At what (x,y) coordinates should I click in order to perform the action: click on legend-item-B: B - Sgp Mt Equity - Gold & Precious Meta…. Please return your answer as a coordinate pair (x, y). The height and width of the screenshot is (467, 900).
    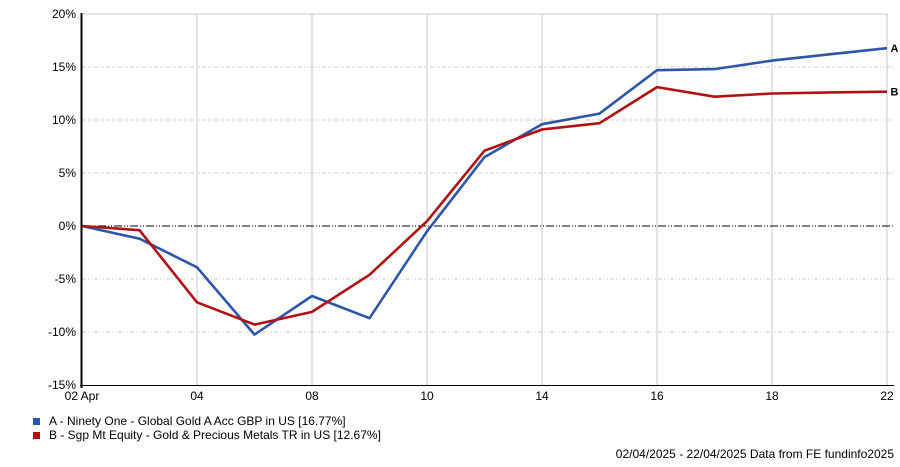
    Looking at the image, I should click on (207, 435).